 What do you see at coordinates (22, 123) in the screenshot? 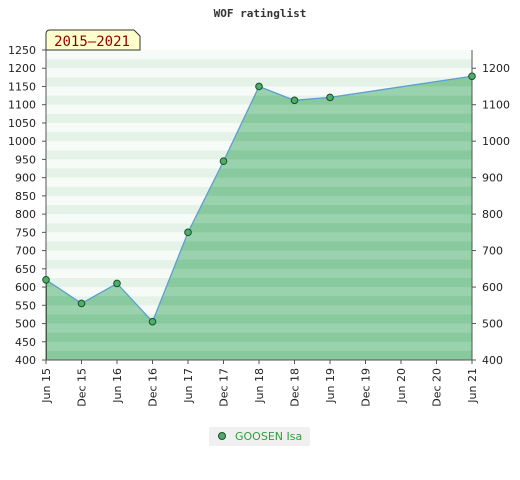
I see `left-tick-label: 1050` at bounding box center [22, 123].